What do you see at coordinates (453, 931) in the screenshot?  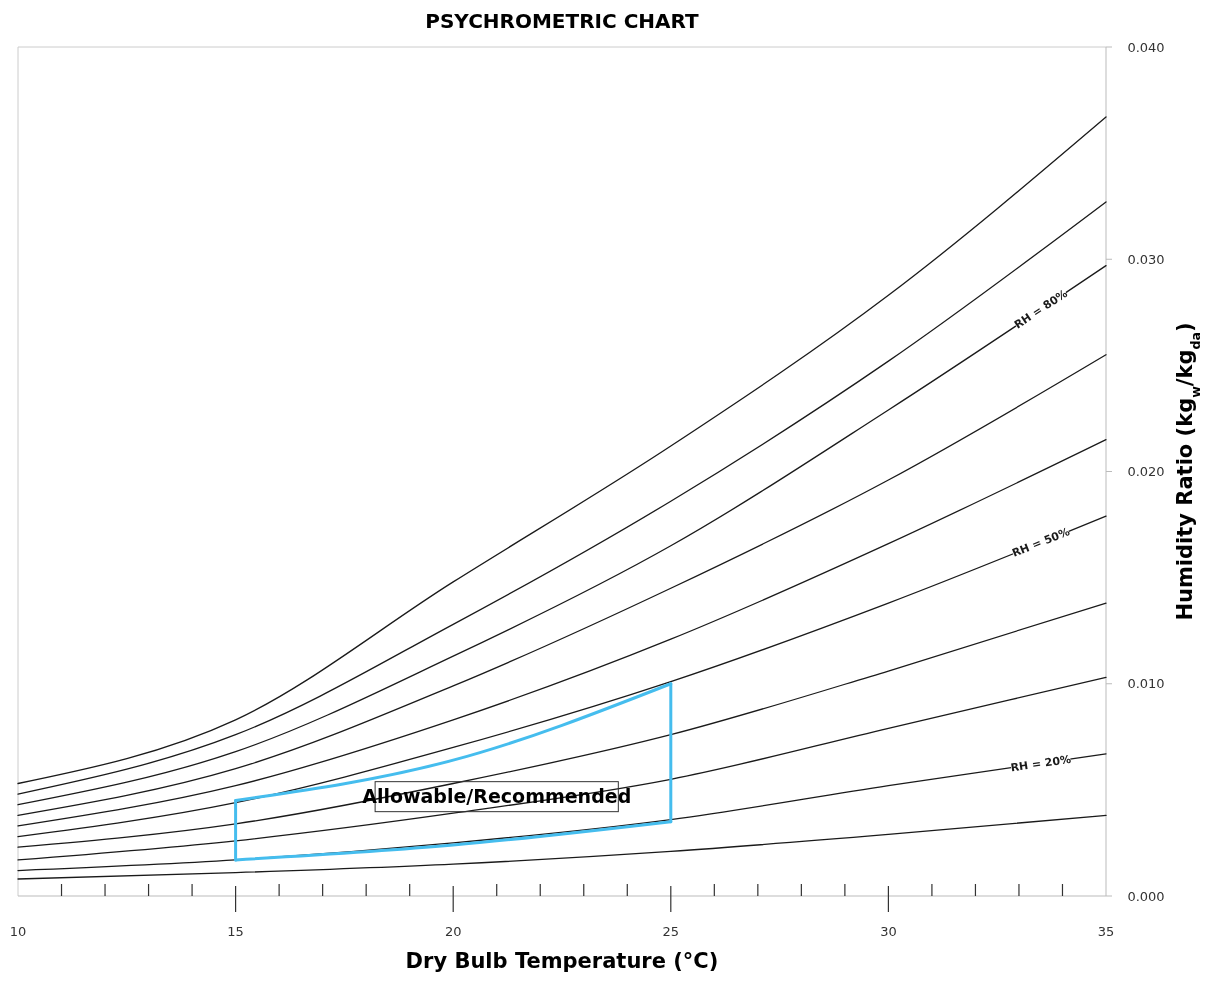 I see `x-tick-label: 20` at bounding box center [453, 931].